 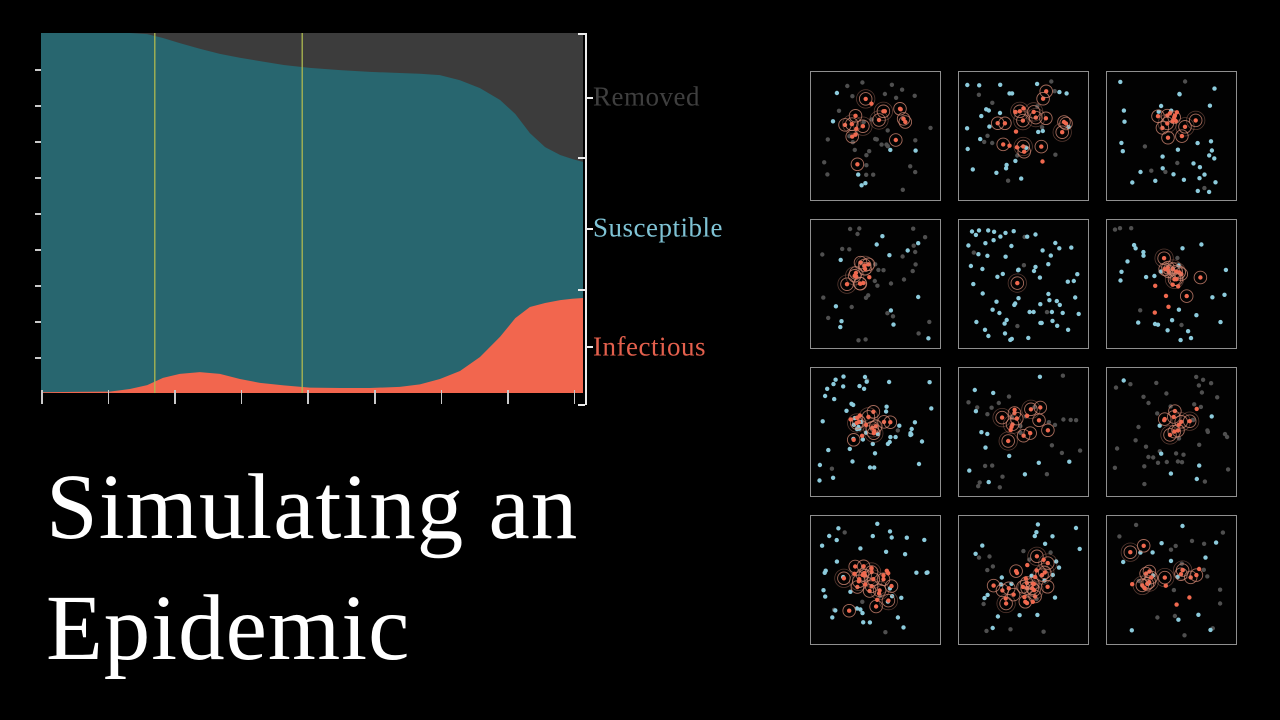 I want to click on page-title-line-1: Simulating an, so click(x=312, y=507).